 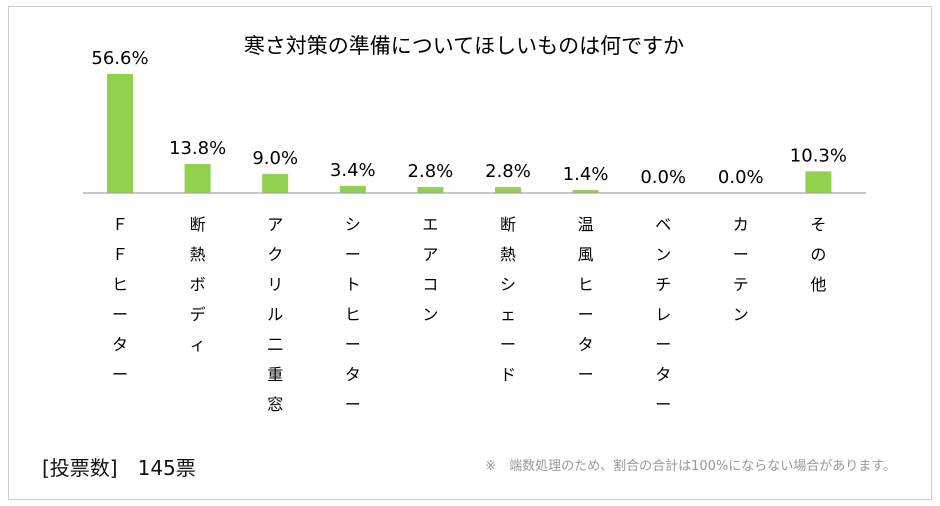 I want to click on value-label: 9.0%, so click(x=275, y=158).